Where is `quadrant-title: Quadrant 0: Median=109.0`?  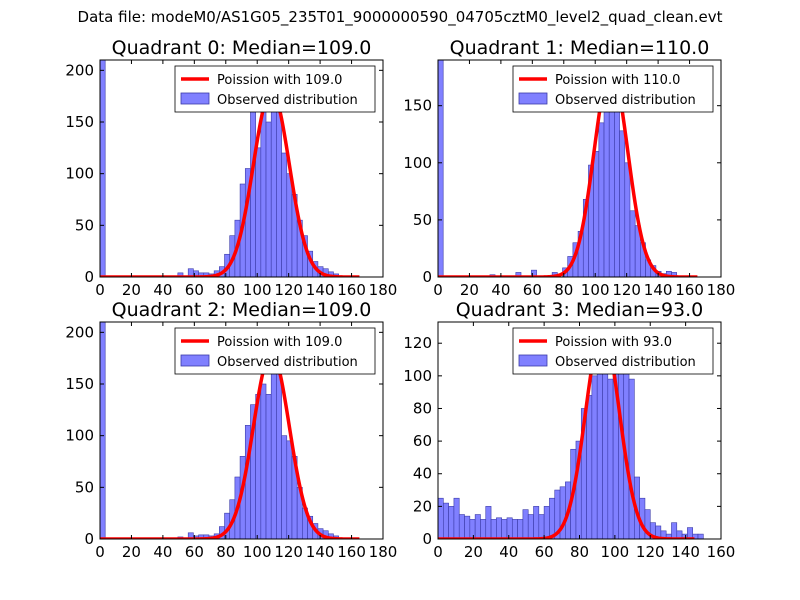 quadrant-title: Quadrant 0: Median=109.0 is located at coordinates (242, 48).